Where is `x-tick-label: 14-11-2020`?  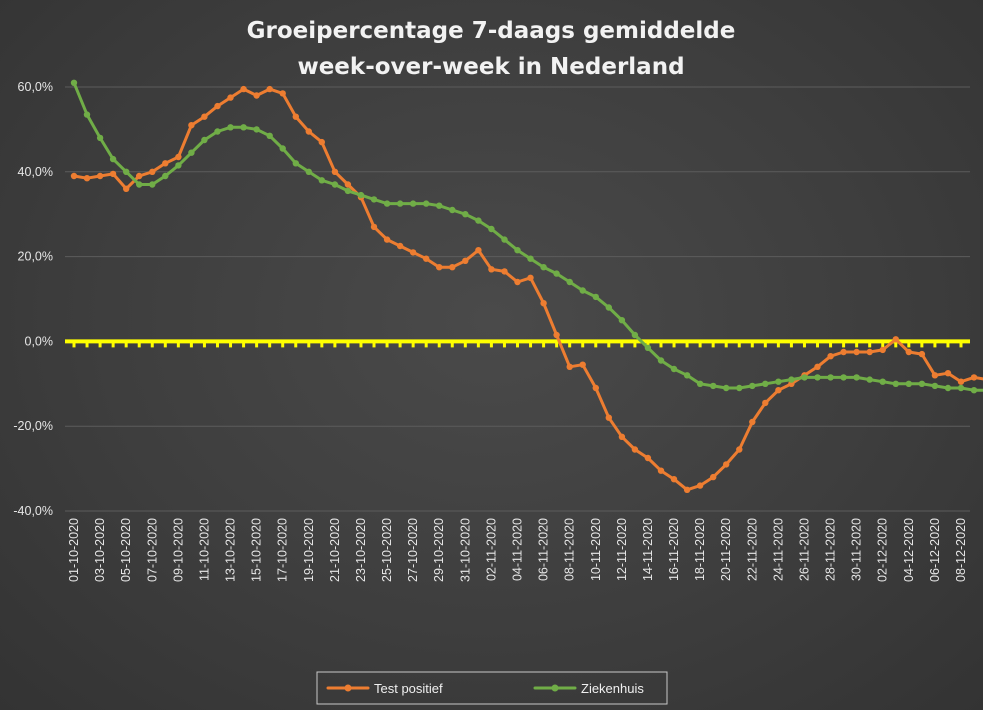
x-tick-label: 14-11-2020 is located at coordinates (648, 549).